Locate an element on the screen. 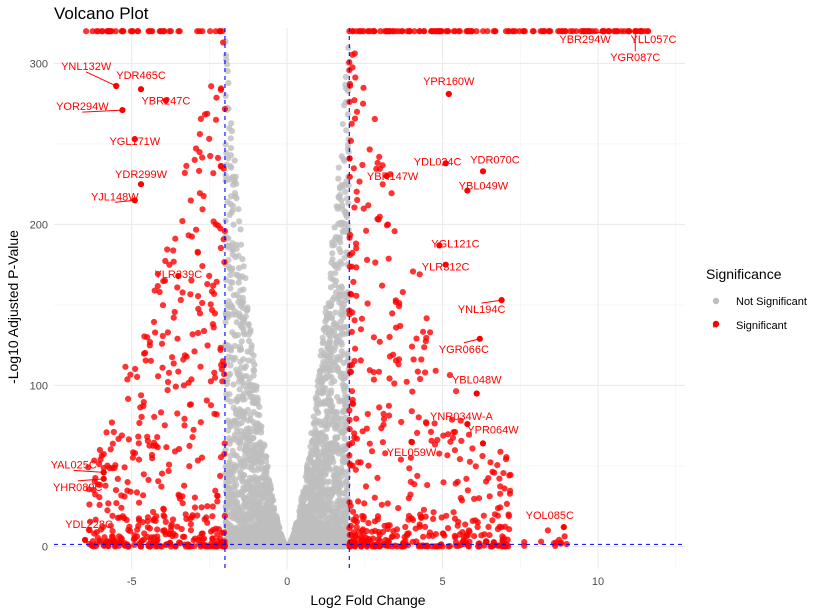 This screenshot has width=829, height=616. gene-label: YGR087C is located at coordinates (635, 58).